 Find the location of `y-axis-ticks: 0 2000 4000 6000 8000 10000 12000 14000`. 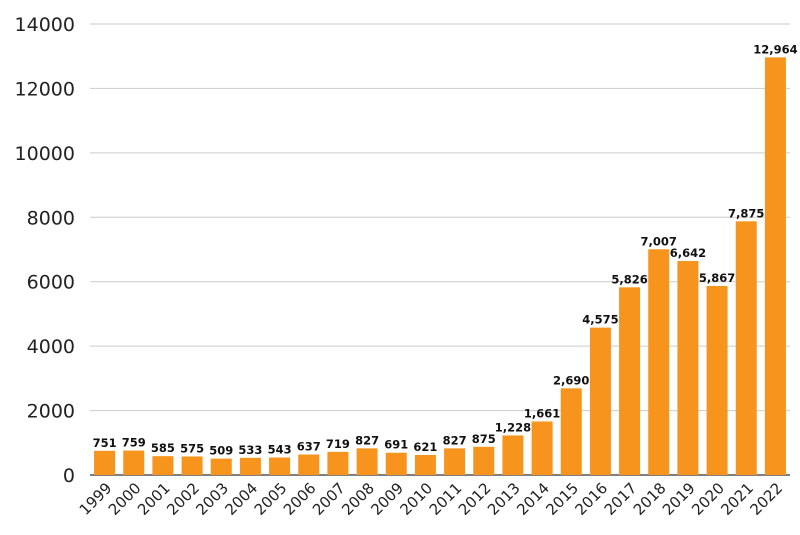

y-axis-ticks: 0 2000 4000 6000 8000 10000 12000 14000 is located at coordinates (45, 250).